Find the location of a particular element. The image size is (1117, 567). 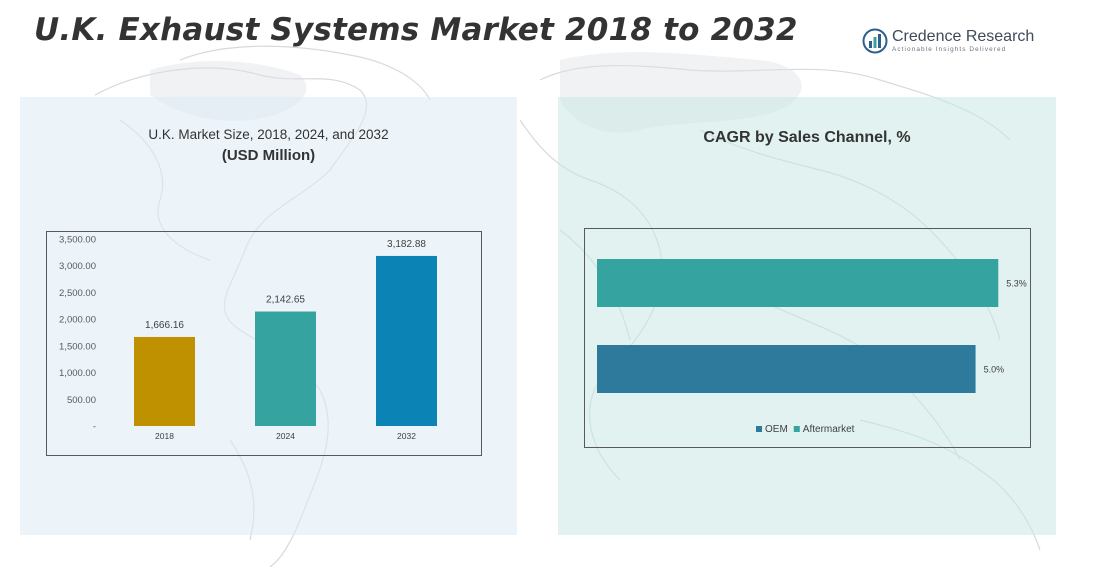

legend-swatch-aftermarket is located at coordinates (796, 429).